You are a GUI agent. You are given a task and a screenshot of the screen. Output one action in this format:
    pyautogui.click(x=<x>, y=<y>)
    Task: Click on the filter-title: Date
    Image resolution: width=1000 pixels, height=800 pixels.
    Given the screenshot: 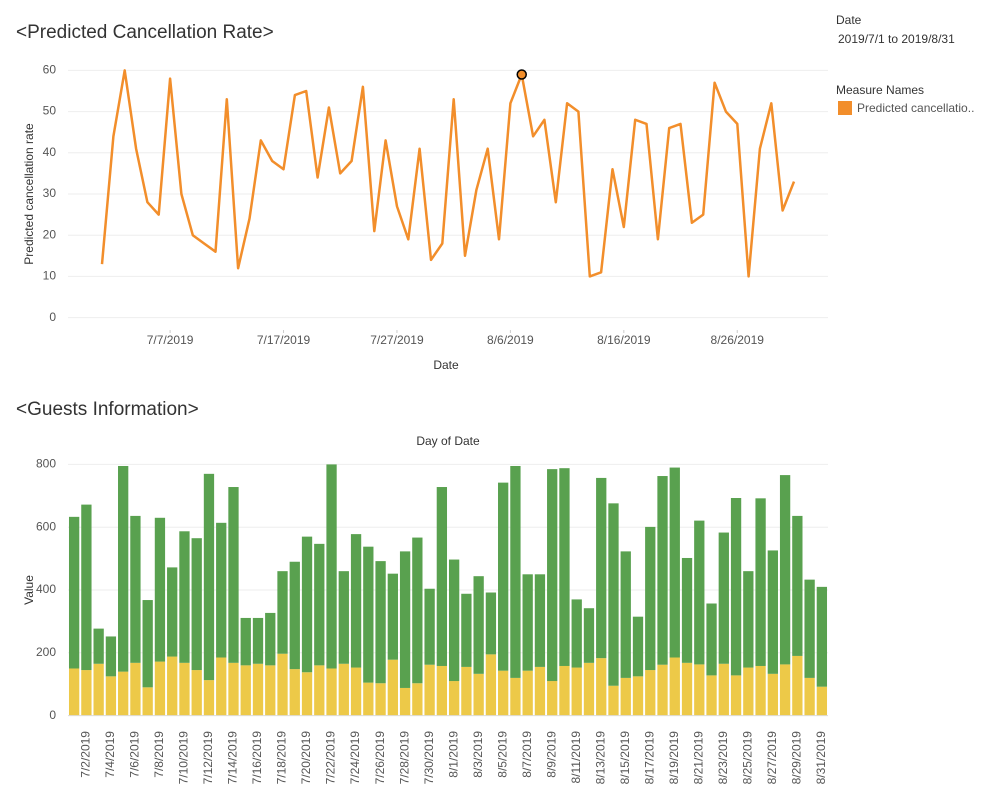 What is the action you would take?
    pyautogui.click(x=849, y=20)
    